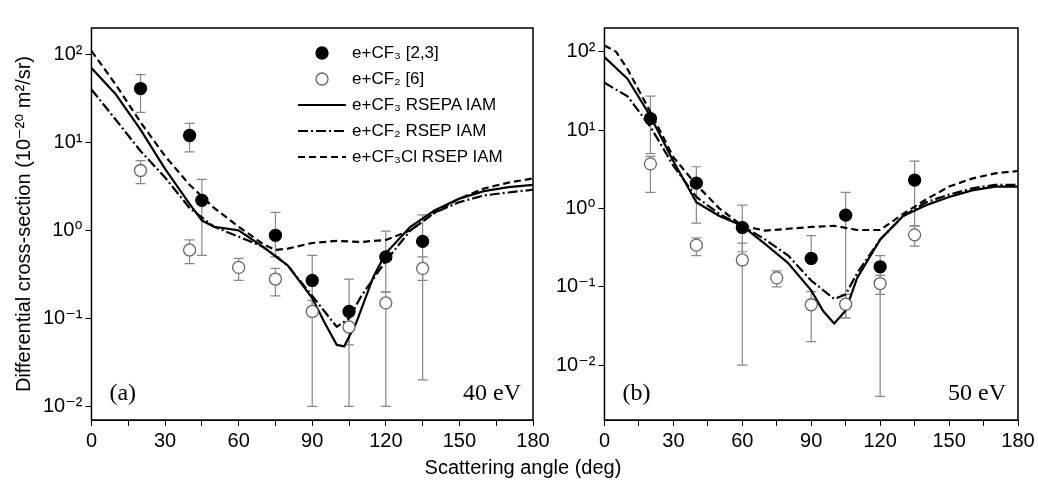 This screenshot has width=1038, height=488. Describe the element at coordinates (636, 392) in the screenshot. I see `annotation: (b)` at that location.